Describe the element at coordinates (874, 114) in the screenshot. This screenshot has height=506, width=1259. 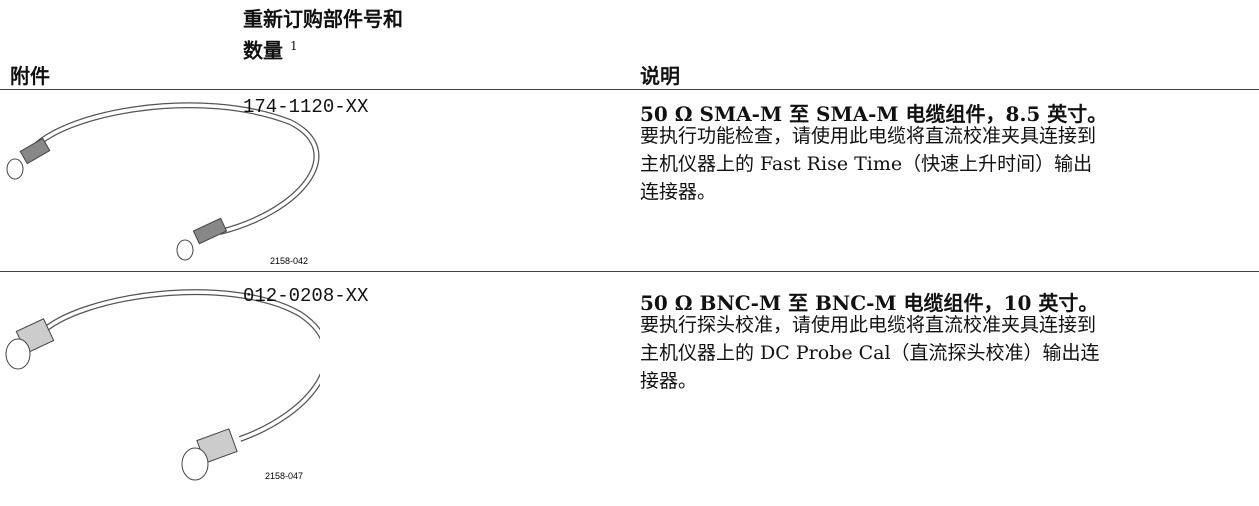
I see `description-title: 50 Ω SMA-M 至 SMA-M 电缆组件，8.5 英寸。` at that location.